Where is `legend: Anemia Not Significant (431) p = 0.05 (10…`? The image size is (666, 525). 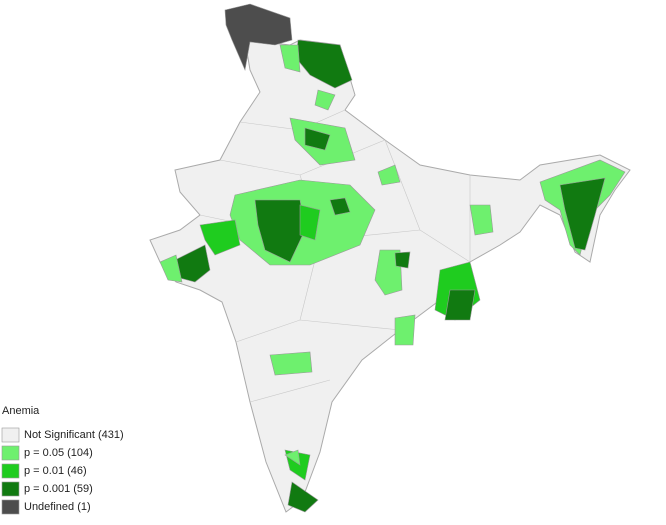
legend: Anemia Not Significant (431) p = 0.05 (10… is located at coordinates (62, 460).